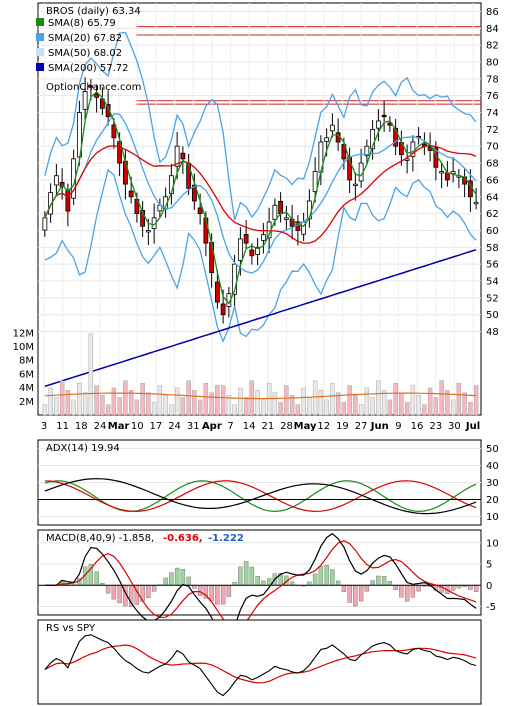 This screenshot has width=526, height=706. What do you see at coordinates (267, 426) in the screenshot?
I see `x-tick-label: 21` at bounding box center [267, 426].